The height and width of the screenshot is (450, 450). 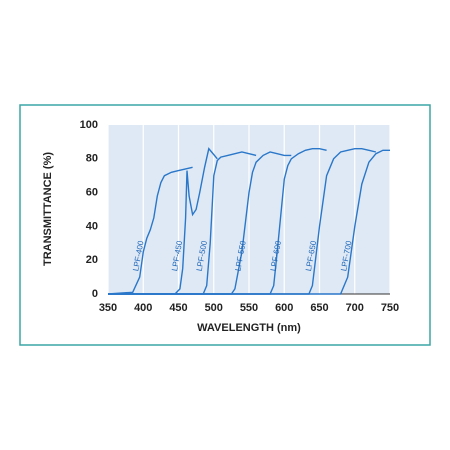 What do you see at coordinates (92, 226) in the screenshot?
I see `y-tick-label: 40` at bounding box center [92, 226].